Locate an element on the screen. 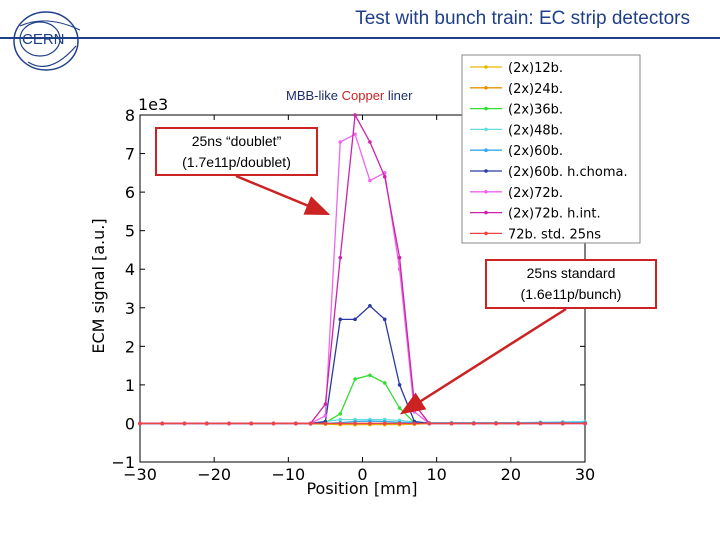 The image size is (720, 540). legend-label: (2x)72b. h.int. is located at coordinates (554, 214).